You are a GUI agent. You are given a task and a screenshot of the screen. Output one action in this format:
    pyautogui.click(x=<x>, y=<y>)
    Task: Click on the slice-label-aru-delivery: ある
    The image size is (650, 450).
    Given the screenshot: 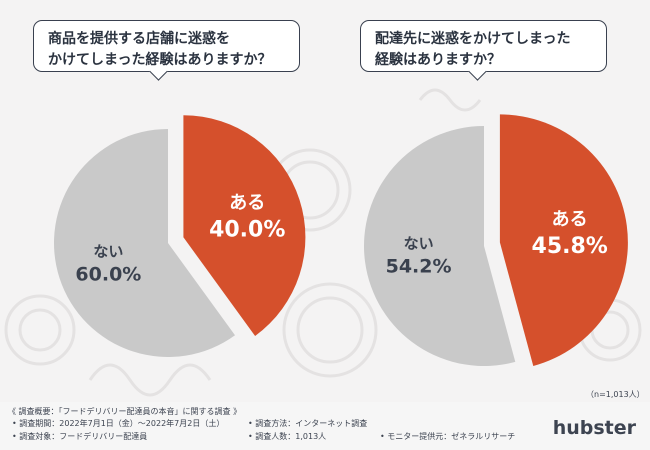 What is the action you would take?
    pyautogui.click(x=570, y=219)
    